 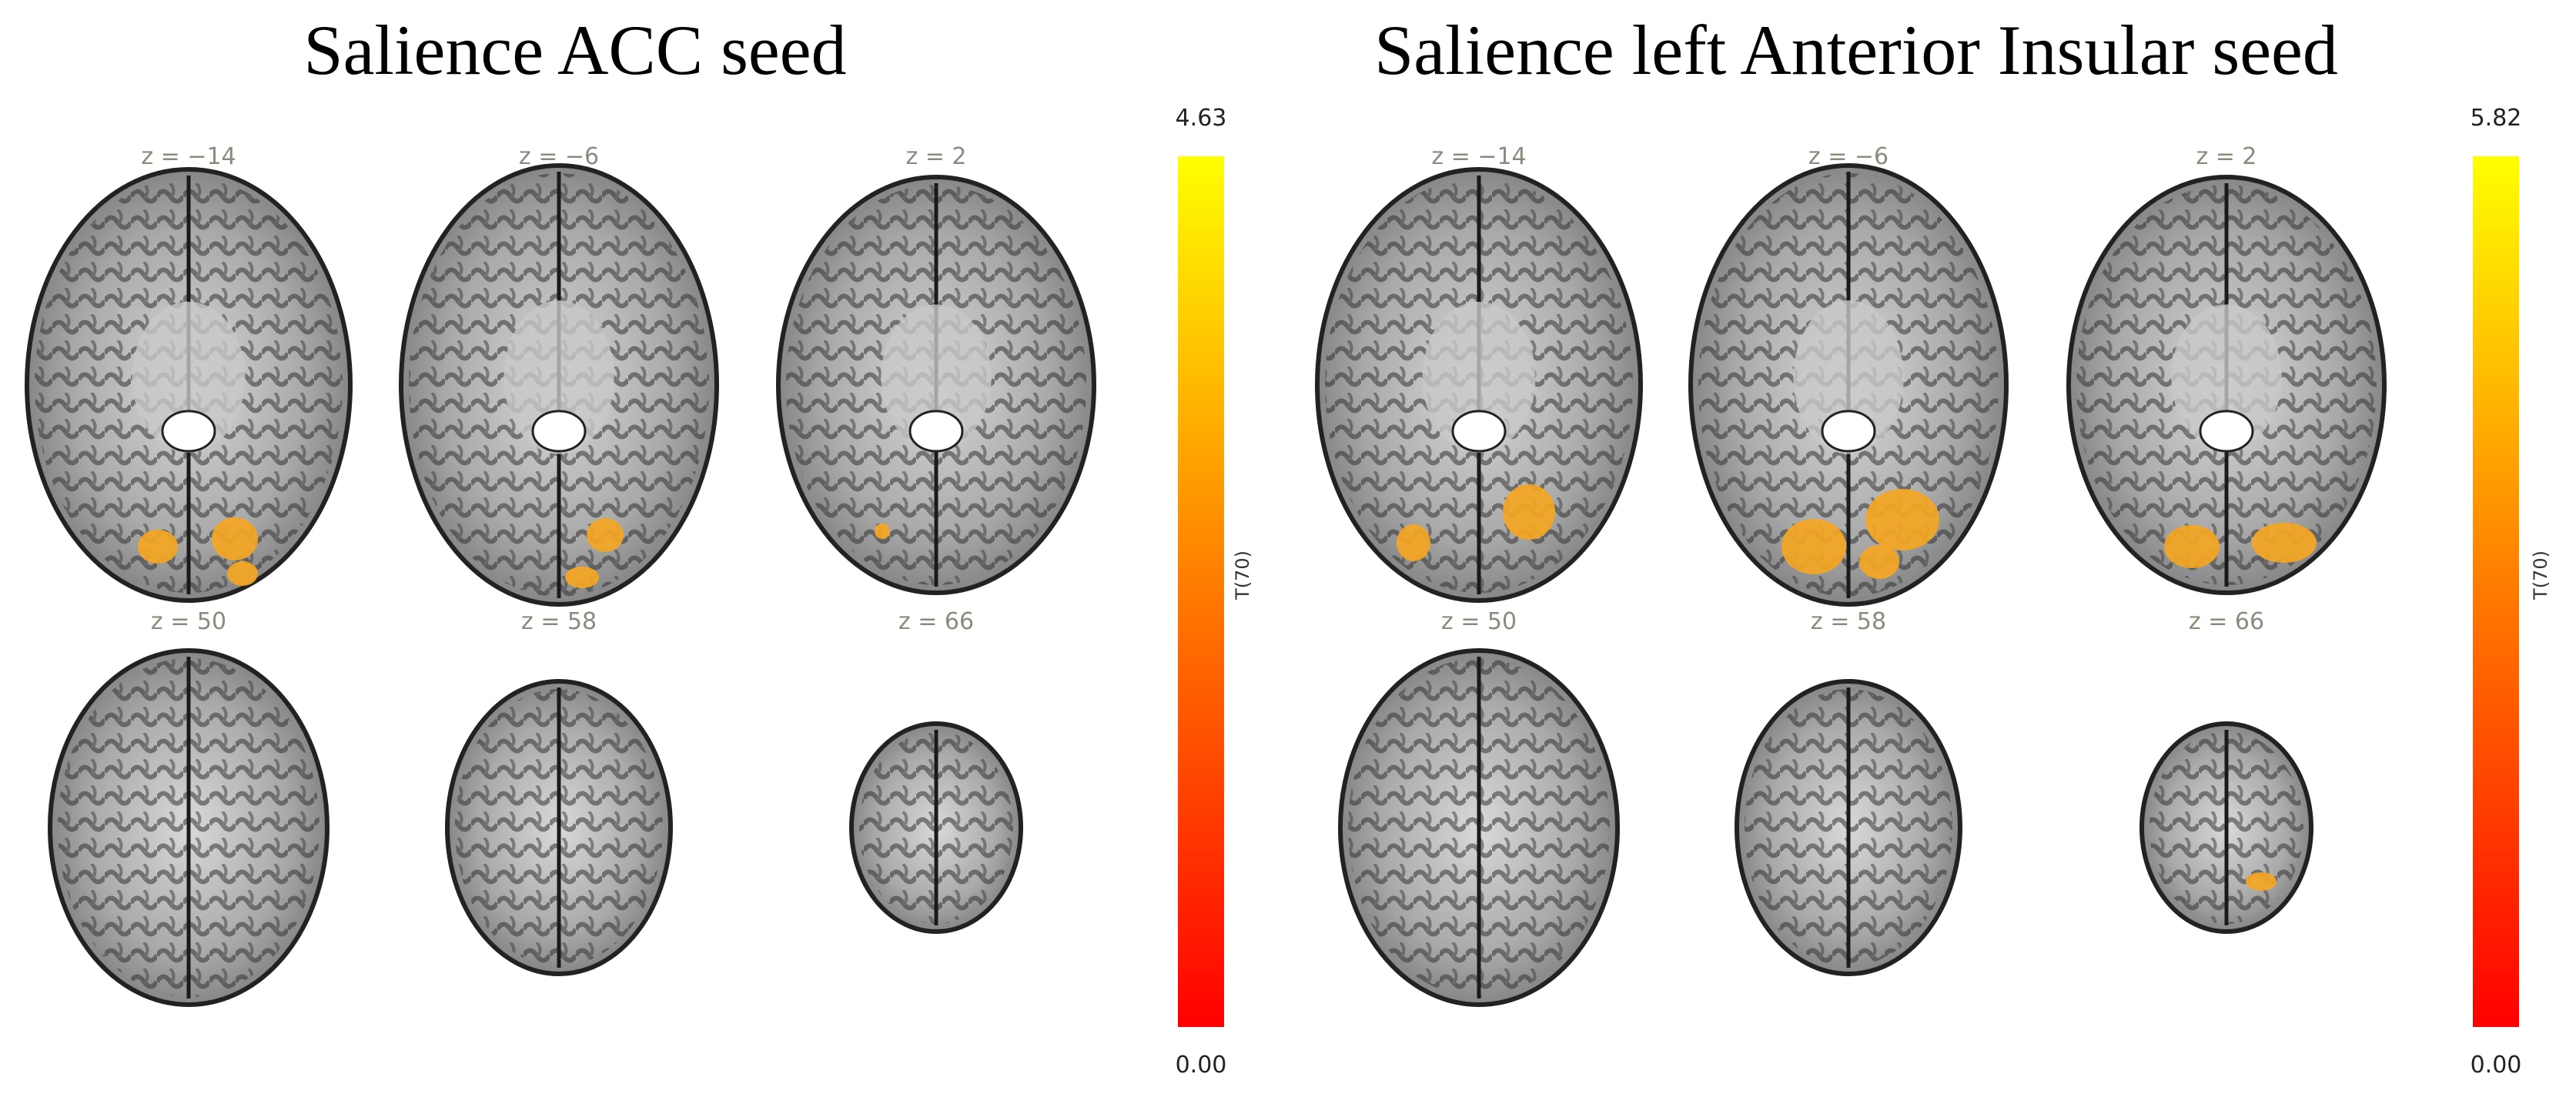 I want to click on panel-title: Salience left Anterior Insular seed, so click(x=1856, y=50).